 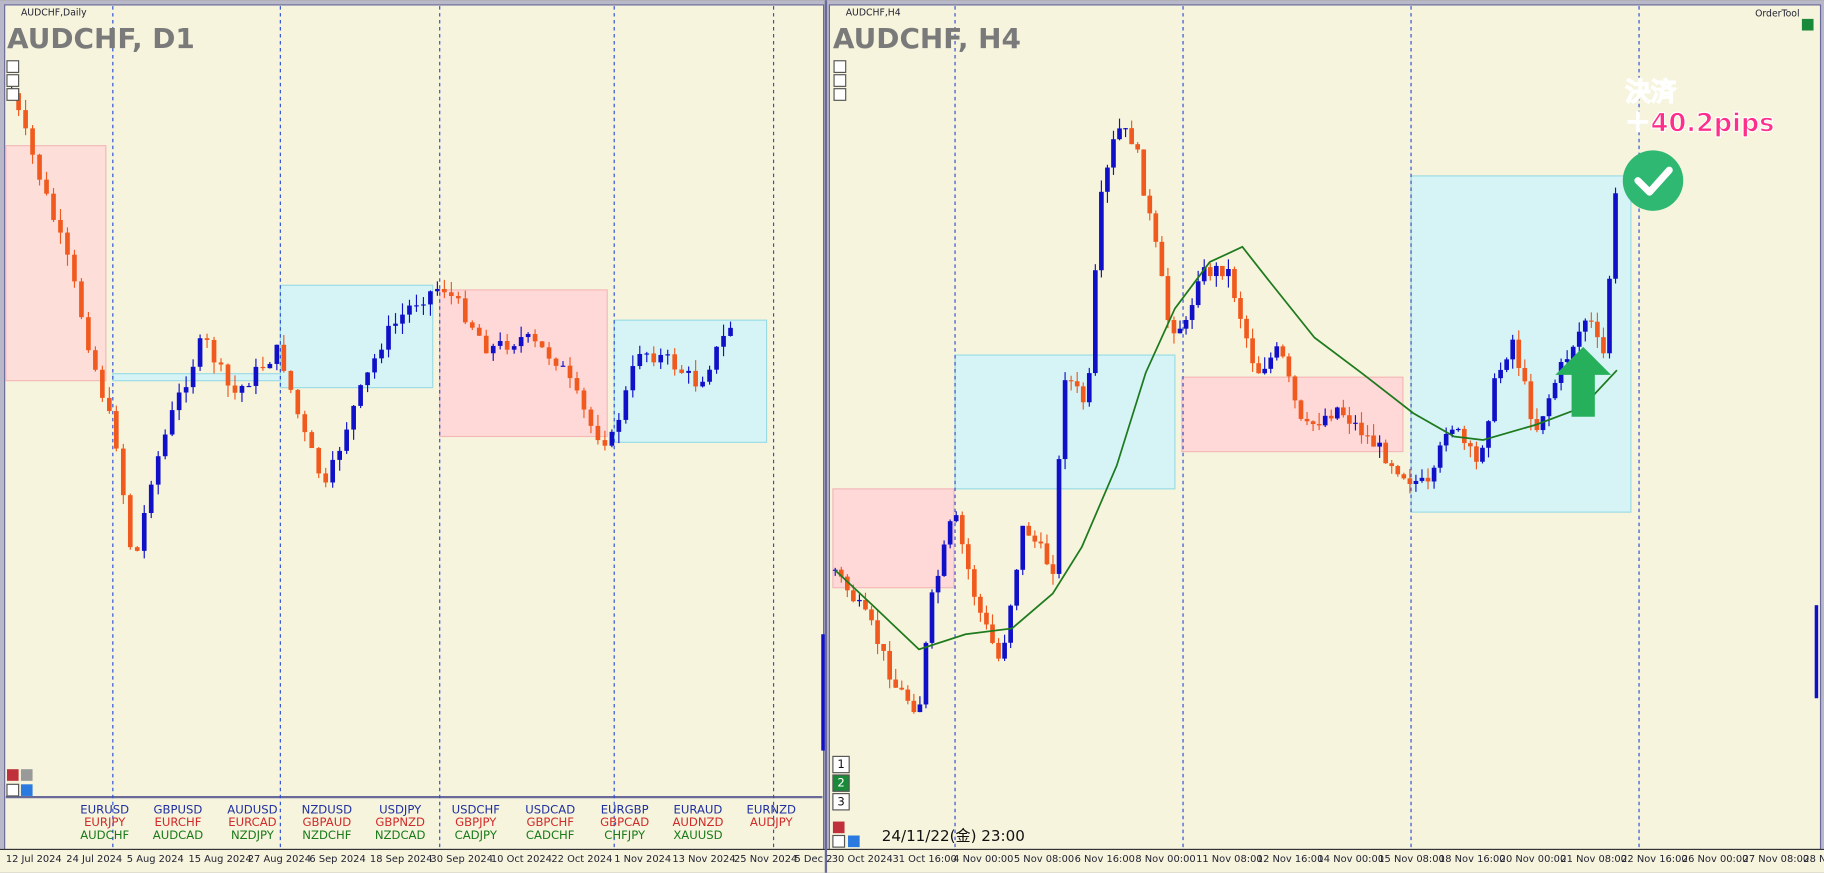 What do you see at coordinates (927, 38) in the screenshot?
I see `symbol-label: AUDCHF, H4` at bounding box center [927, 38].